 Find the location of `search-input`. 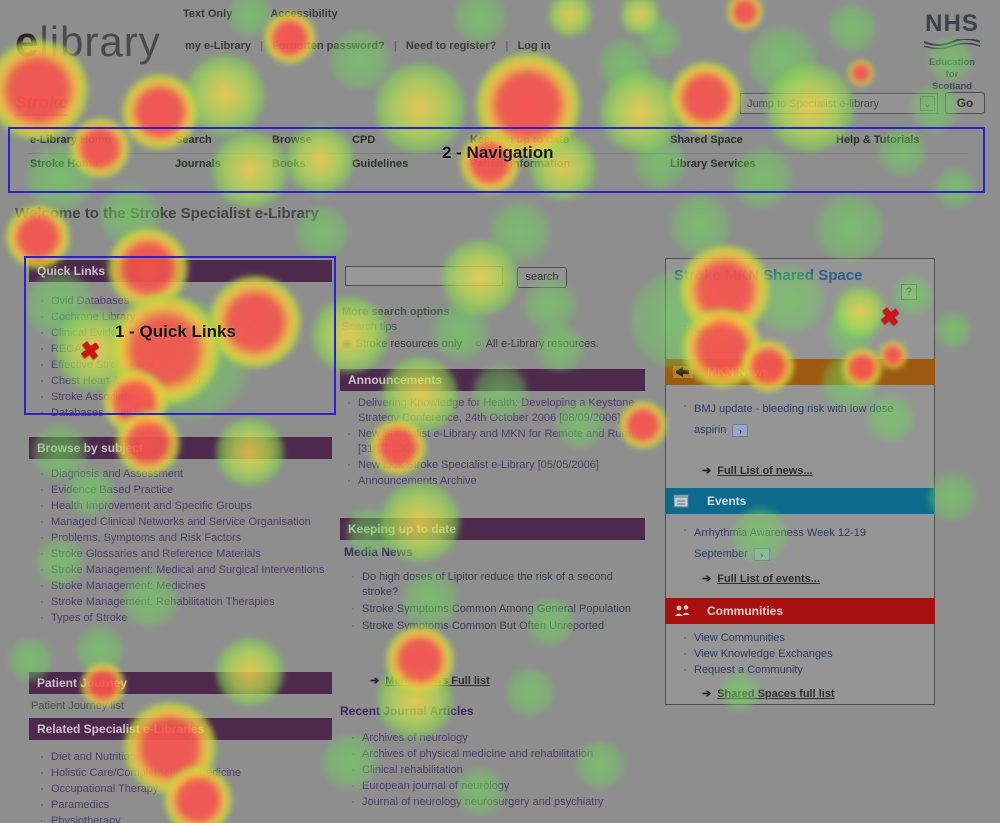

search-input is located at coordinates (424, 276).